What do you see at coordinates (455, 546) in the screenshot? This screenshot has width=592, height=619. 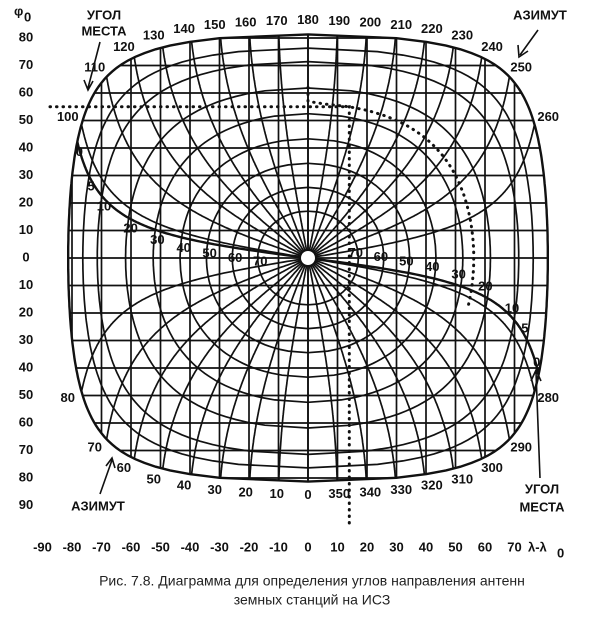 I see `x-tick-label: 50` at bounding box center [455, 546].